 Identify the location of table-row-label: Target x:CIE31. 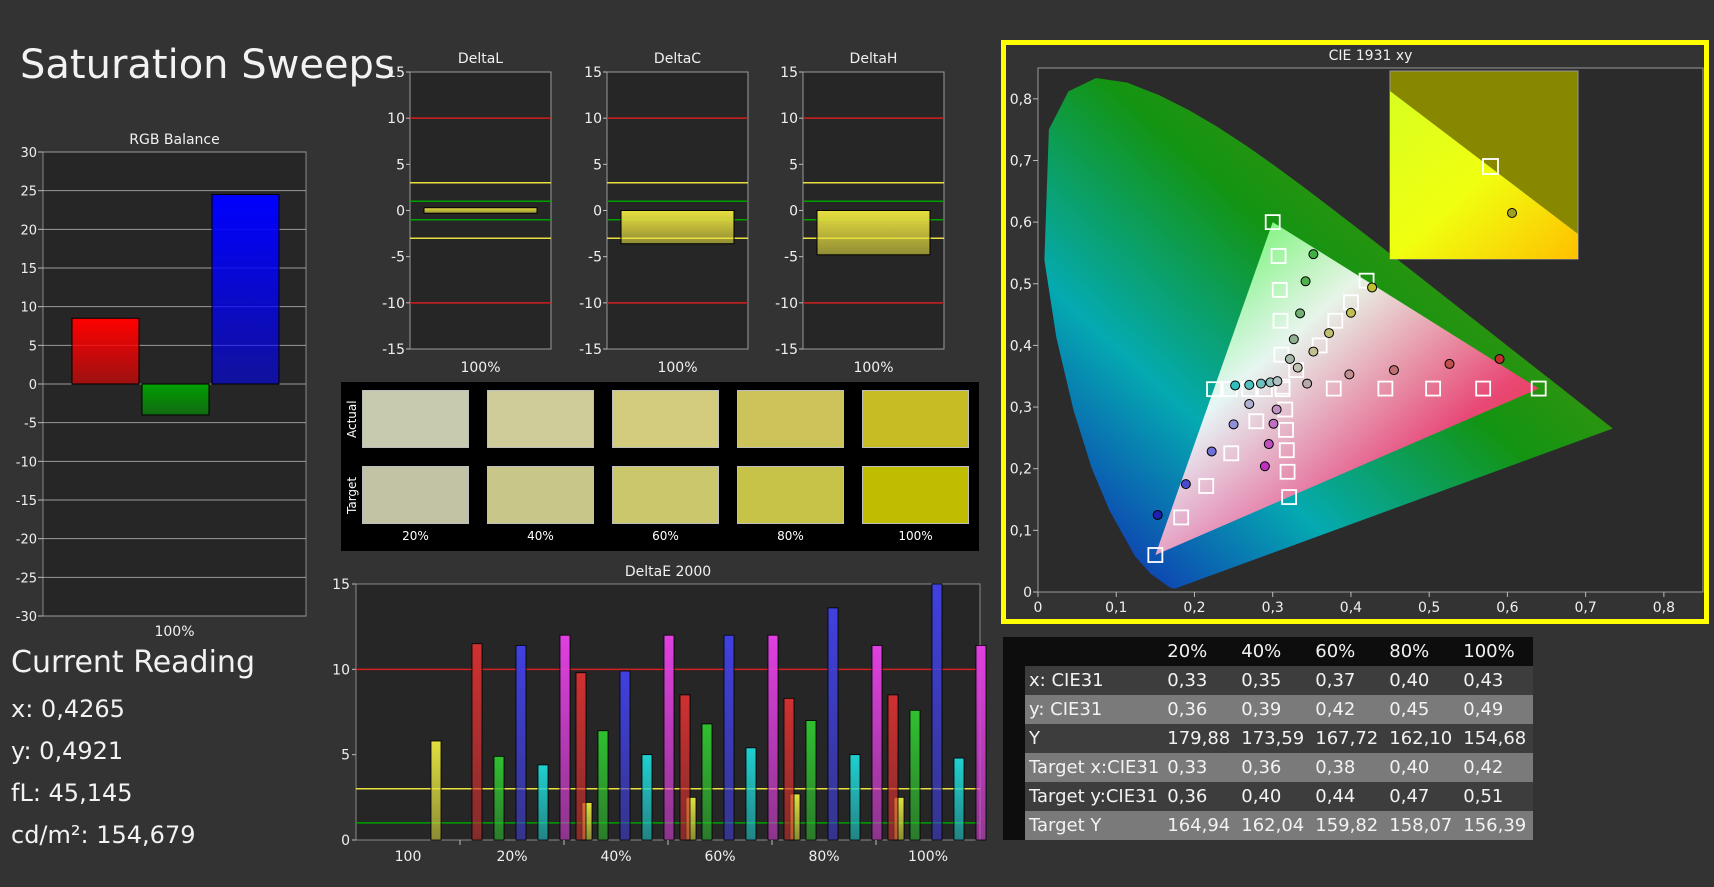
(1094, 767).